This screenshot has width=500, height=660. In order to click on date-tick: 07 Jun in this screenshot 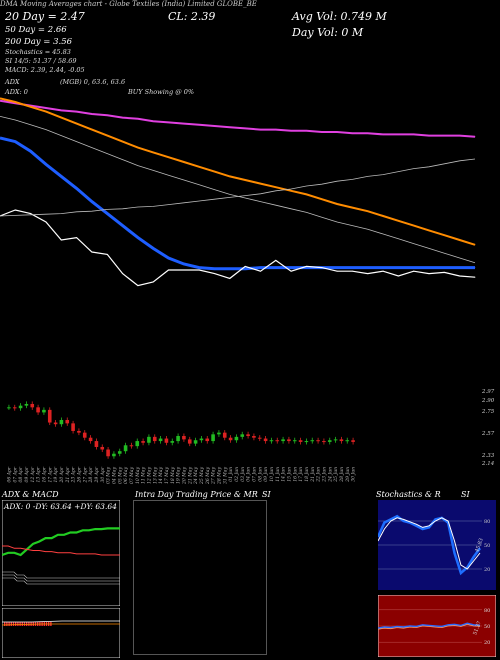, I will do `click(254, 474)`.